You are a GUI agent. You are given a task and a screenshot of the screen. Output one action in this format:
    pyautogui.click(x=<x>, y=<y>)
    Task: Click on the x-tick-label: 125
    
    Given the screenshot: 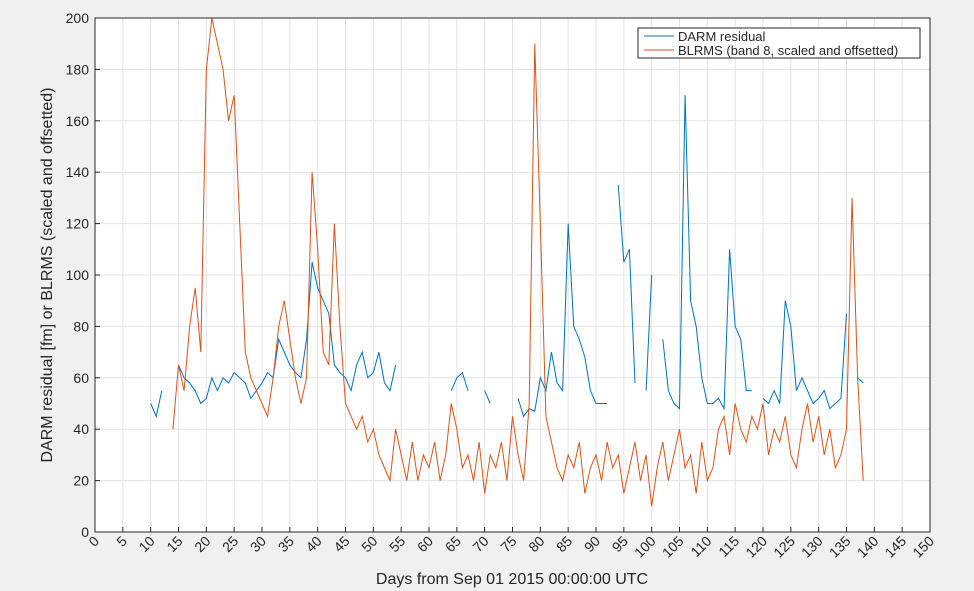 What is the action you would take?
    pyautogui.click(x=784, y=547)
    